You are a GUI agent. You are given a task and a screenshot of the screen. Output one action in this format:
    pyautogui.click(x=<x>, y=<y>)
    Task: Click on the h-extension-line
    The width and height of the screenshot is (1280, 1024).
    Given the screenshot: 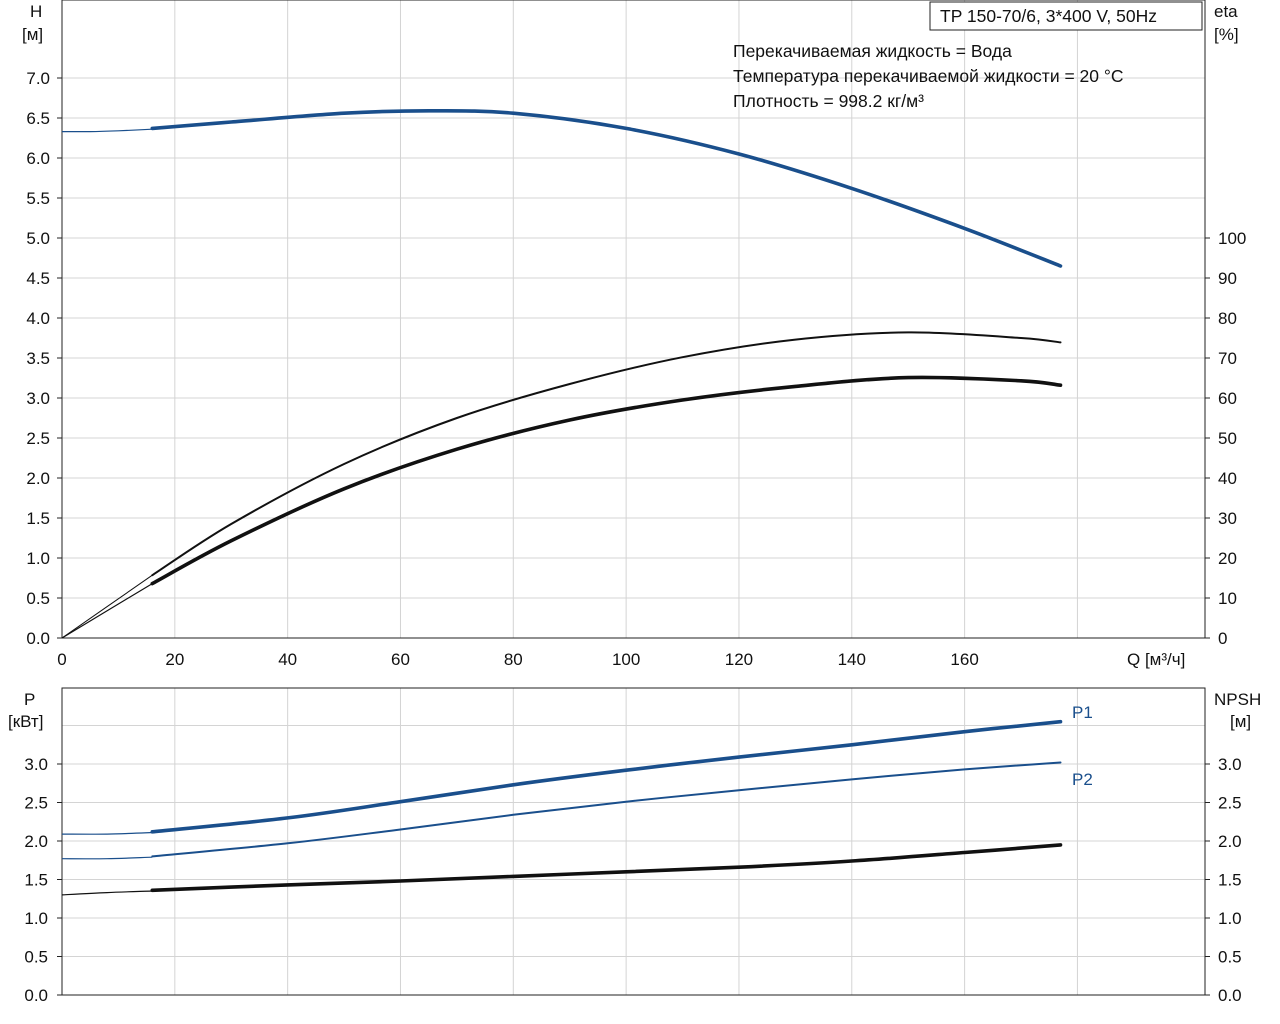 What is the action you would take?
    pyautogui.click(x=107, y=130)
    